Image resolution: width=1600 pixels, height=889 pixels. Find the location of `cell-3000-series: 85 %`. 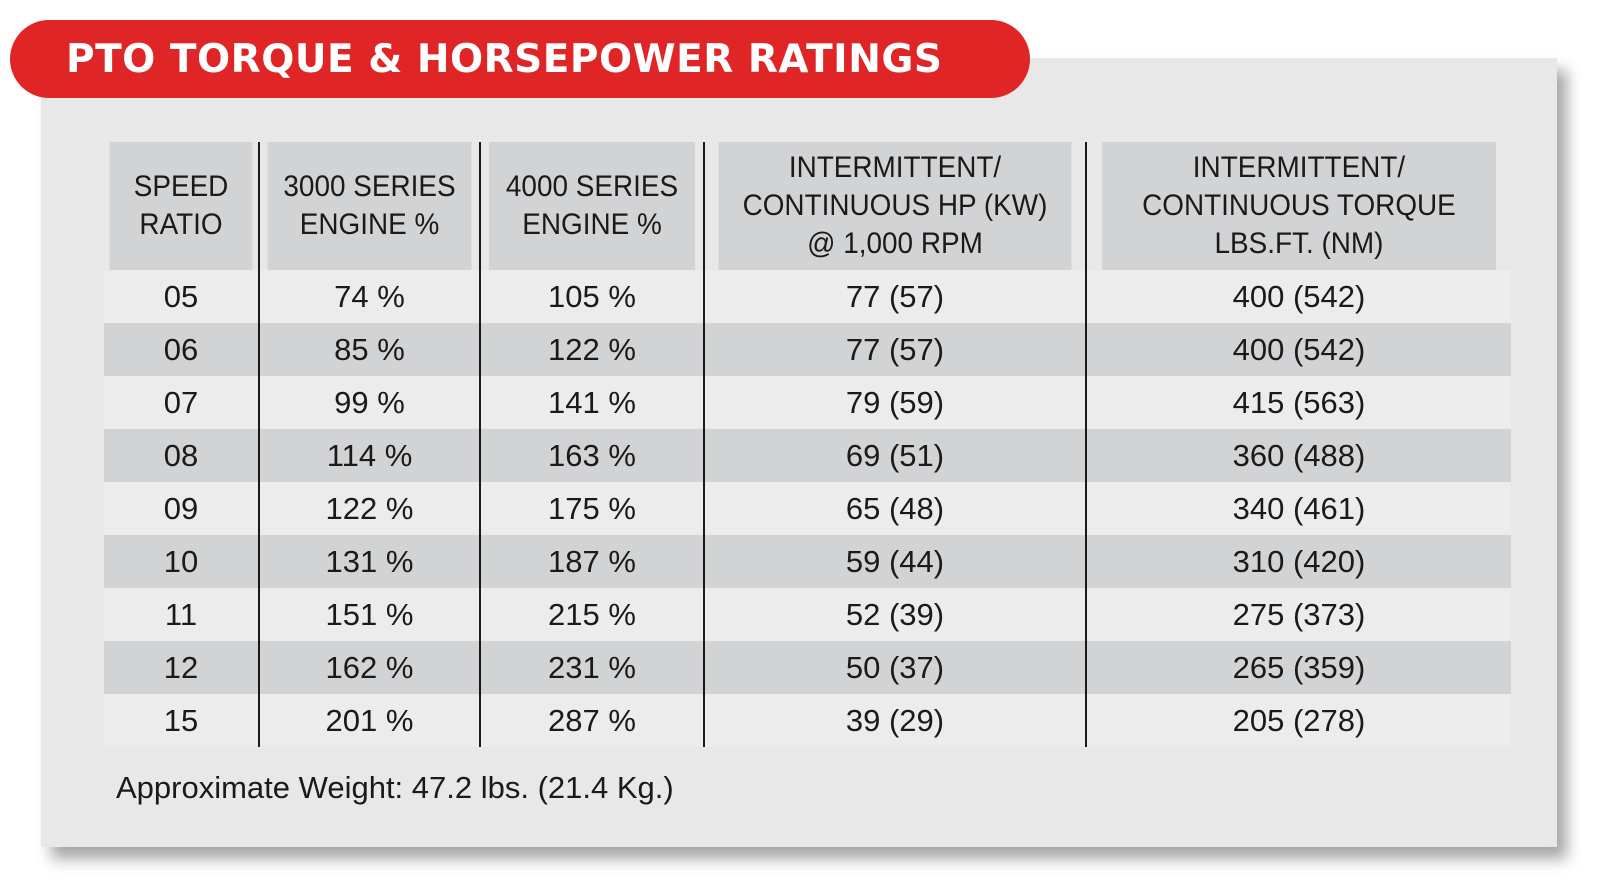

cell-3000-series: 85 % is located at coordinates (369, 349).